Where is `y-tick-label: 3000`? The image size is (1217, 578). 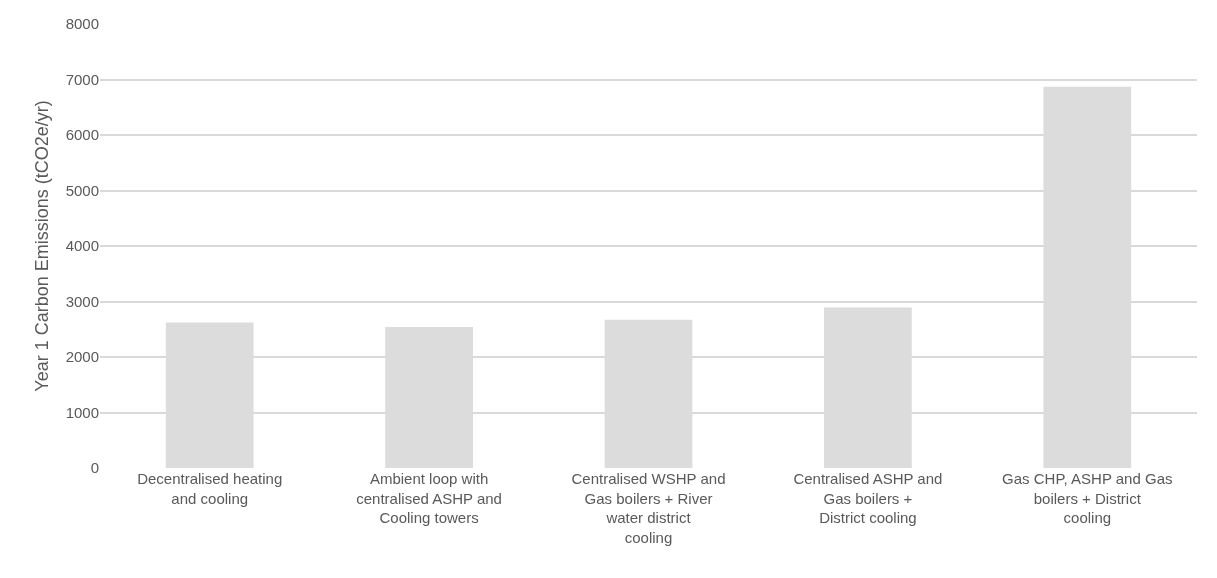 y-tick-label: 3000 is located at coordinates (82, 301).